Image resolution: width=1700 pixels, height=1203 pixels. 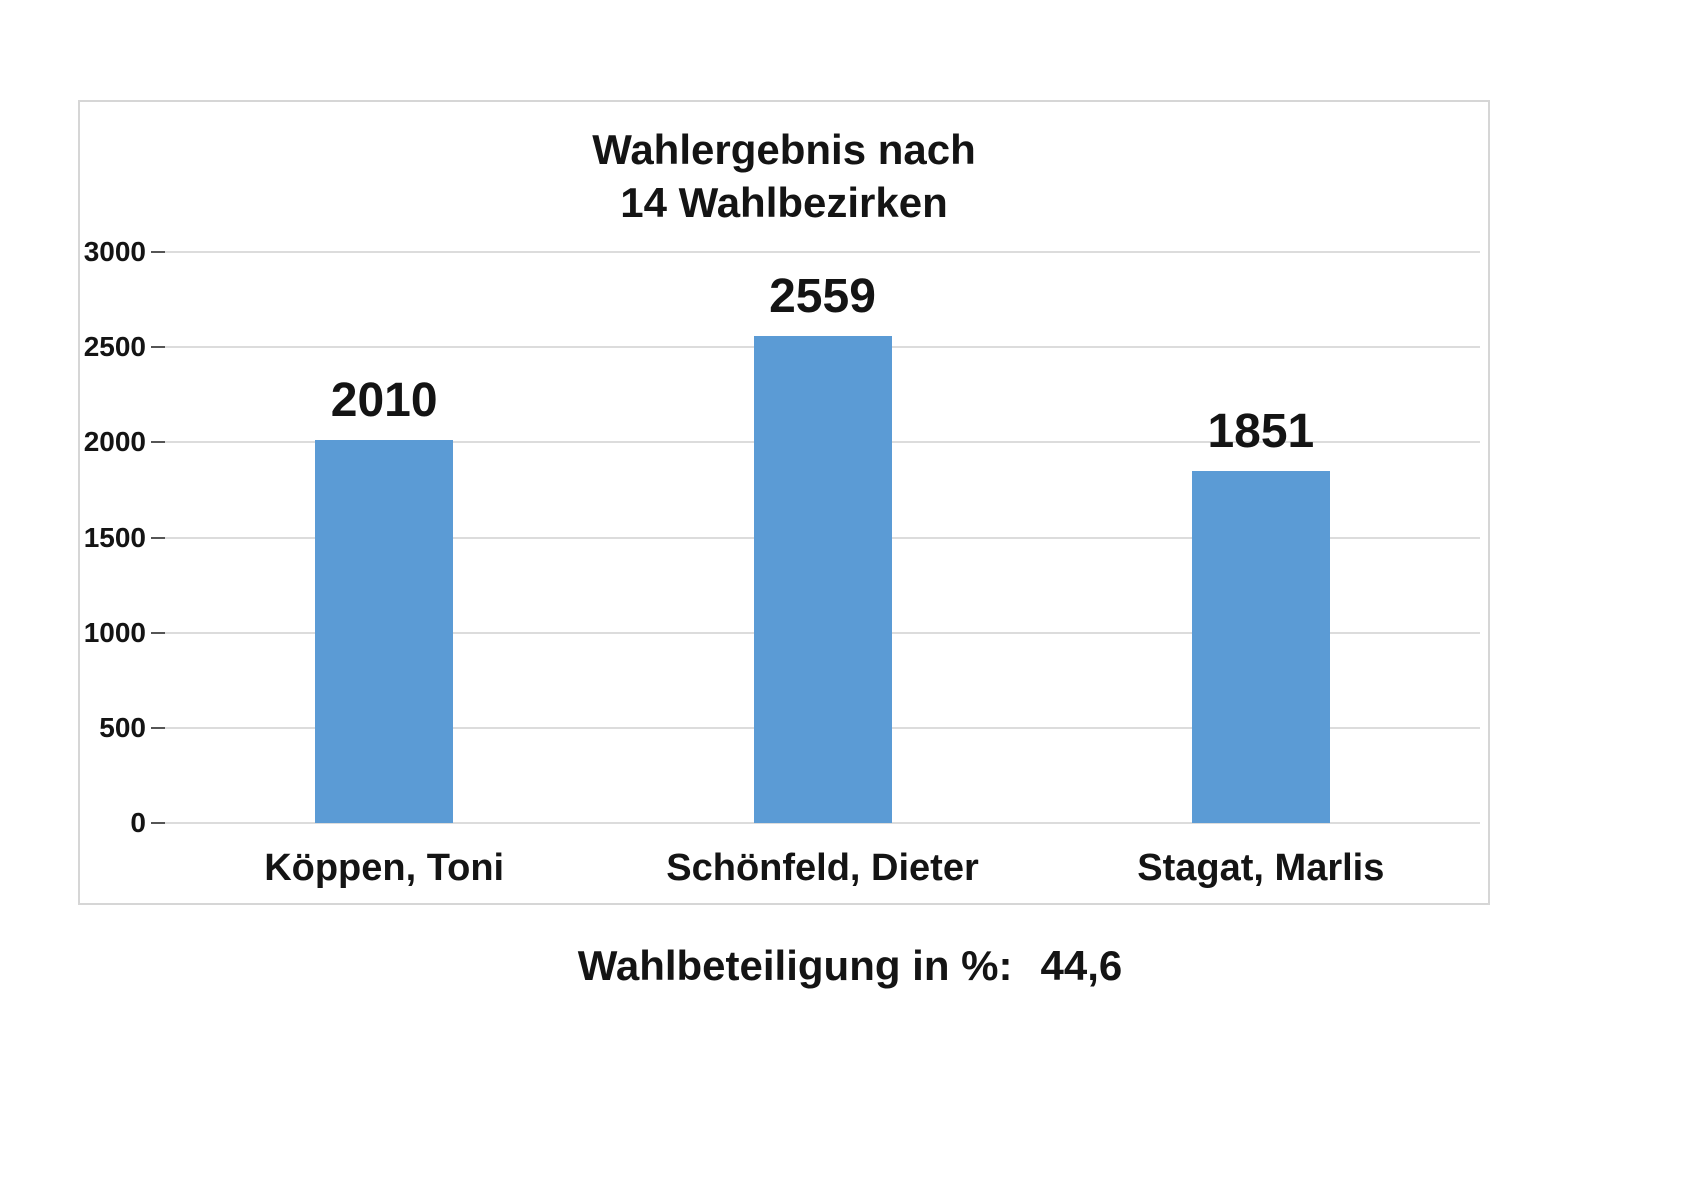 What do you see at coordinates (122, 727) in the screenshot?
I see `y-tick-label-500: 500` at bounding box center [122, 727].